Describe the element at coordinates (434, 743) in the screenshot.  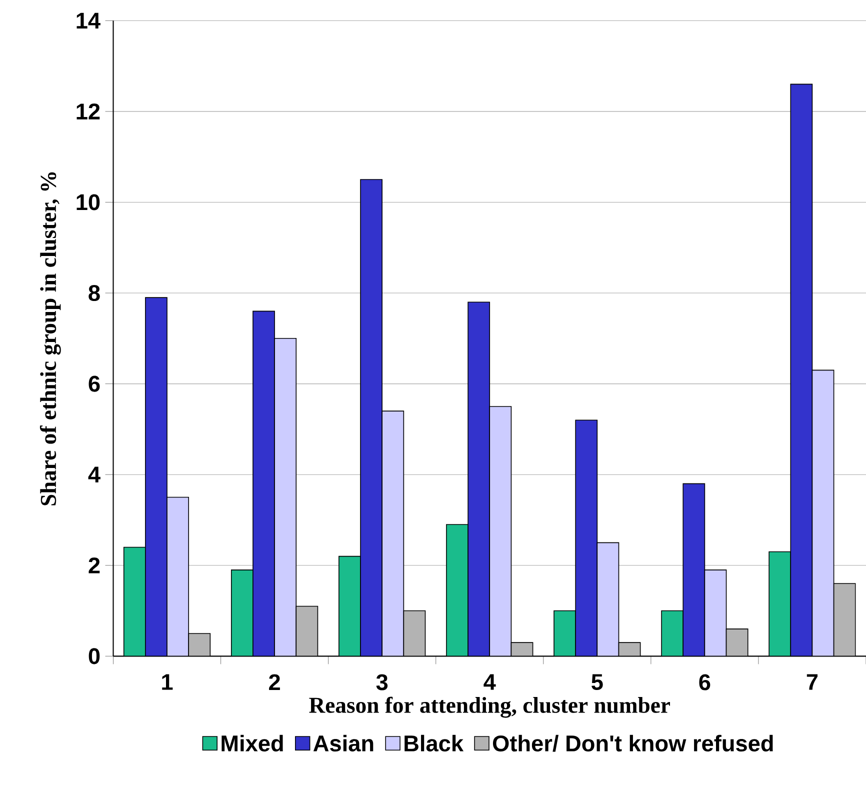
I see `legend-label: Black` at that location.